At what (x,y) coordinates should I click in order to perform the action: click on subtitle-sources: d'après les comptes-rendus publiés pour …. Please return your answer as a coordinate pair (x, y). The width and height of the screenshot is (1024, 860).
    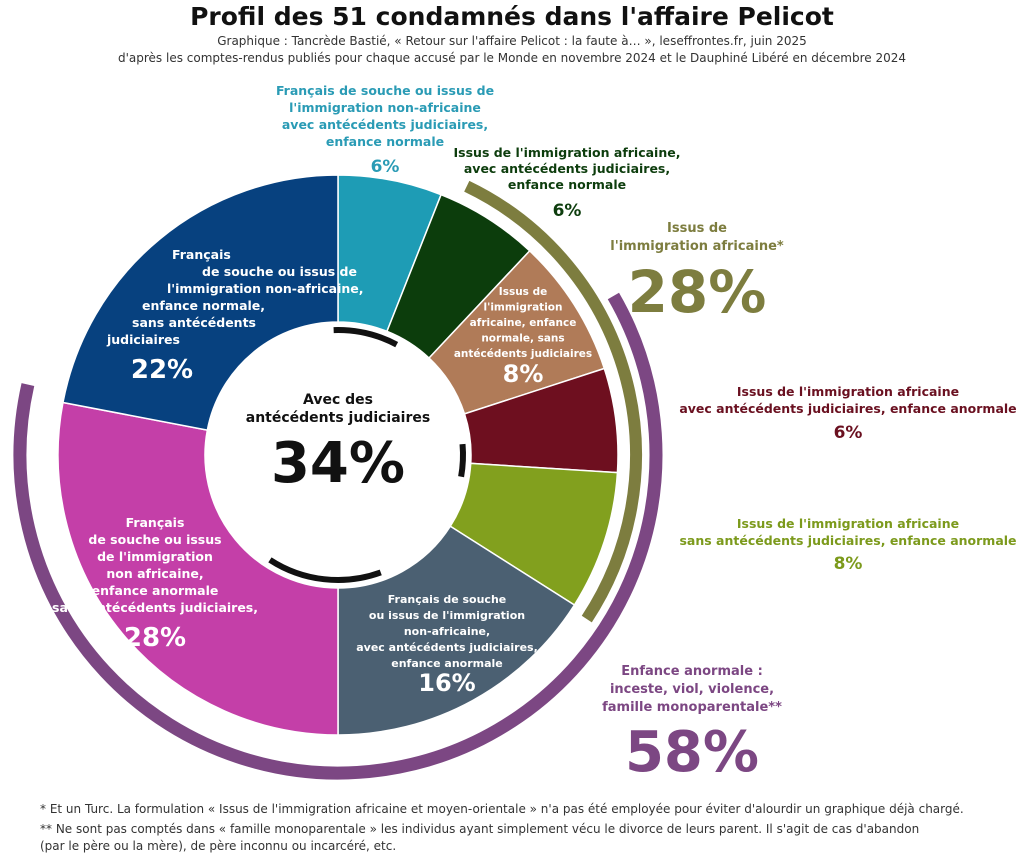
    Looking at the image, I should click on (511, 58).